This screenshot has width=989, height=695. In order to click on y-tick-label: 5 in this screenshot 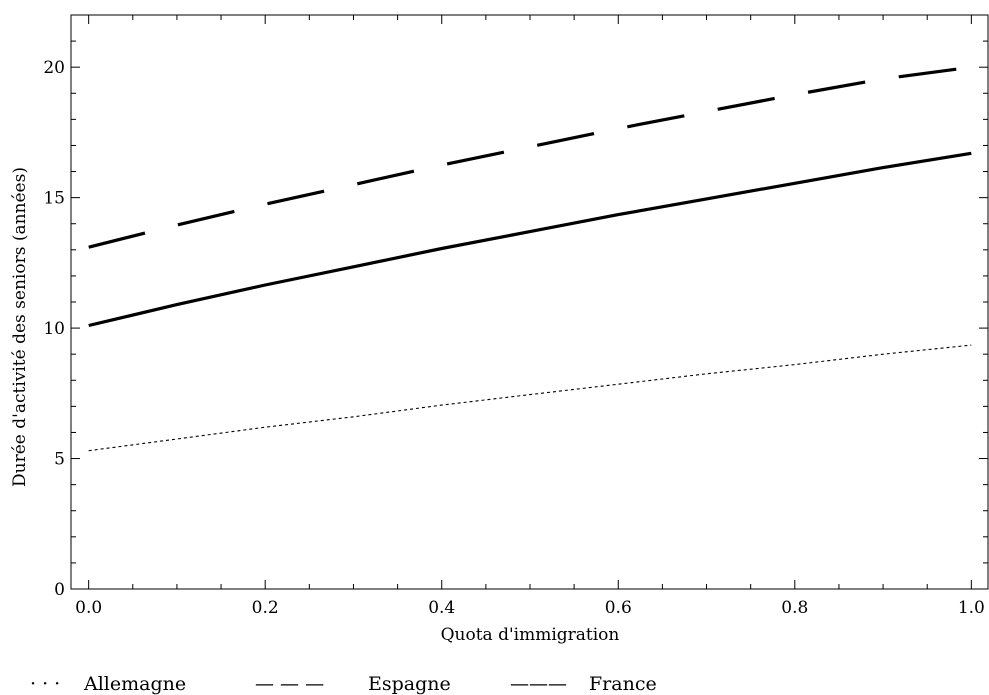, I will do `click(59, 460)`.